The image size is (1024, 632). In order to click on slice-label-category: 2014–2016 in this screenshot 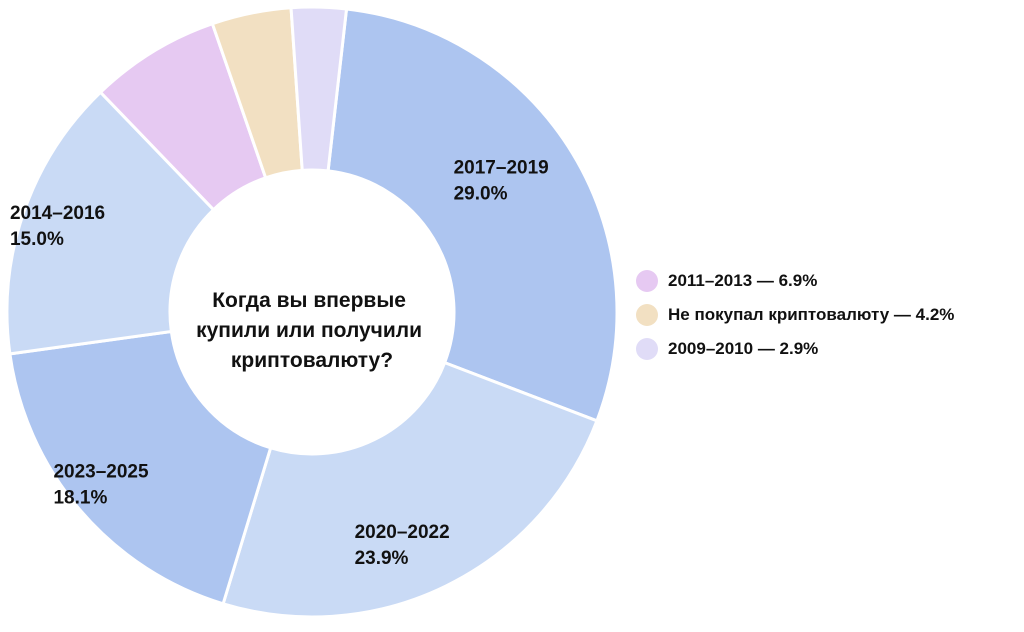, I will do `click(57, 213)`.